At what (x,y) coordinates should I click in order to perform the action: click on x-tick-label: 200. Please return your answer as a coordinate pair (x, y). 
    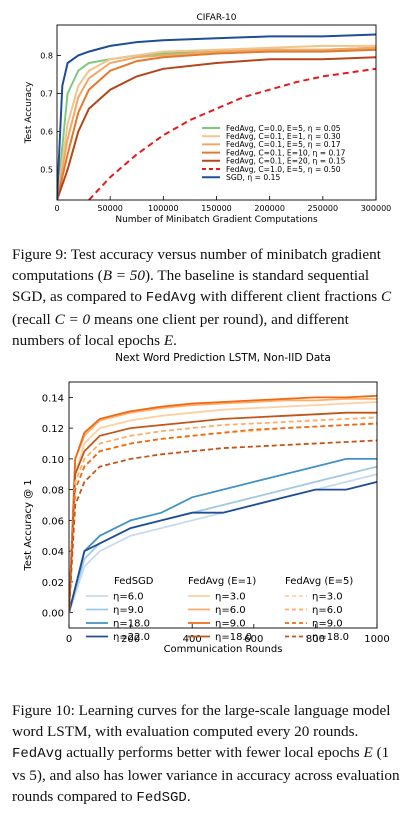
    Looking at the image, I should click on (130, 639).